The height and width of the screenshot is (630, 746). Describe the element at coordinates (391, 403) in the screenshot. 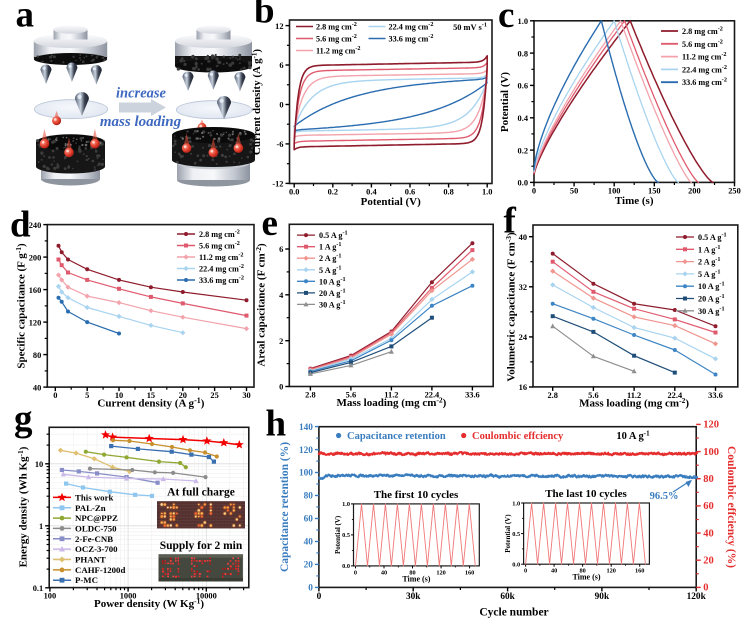

I see `svg-text: Mass loading (mg cm-2)` at that location.